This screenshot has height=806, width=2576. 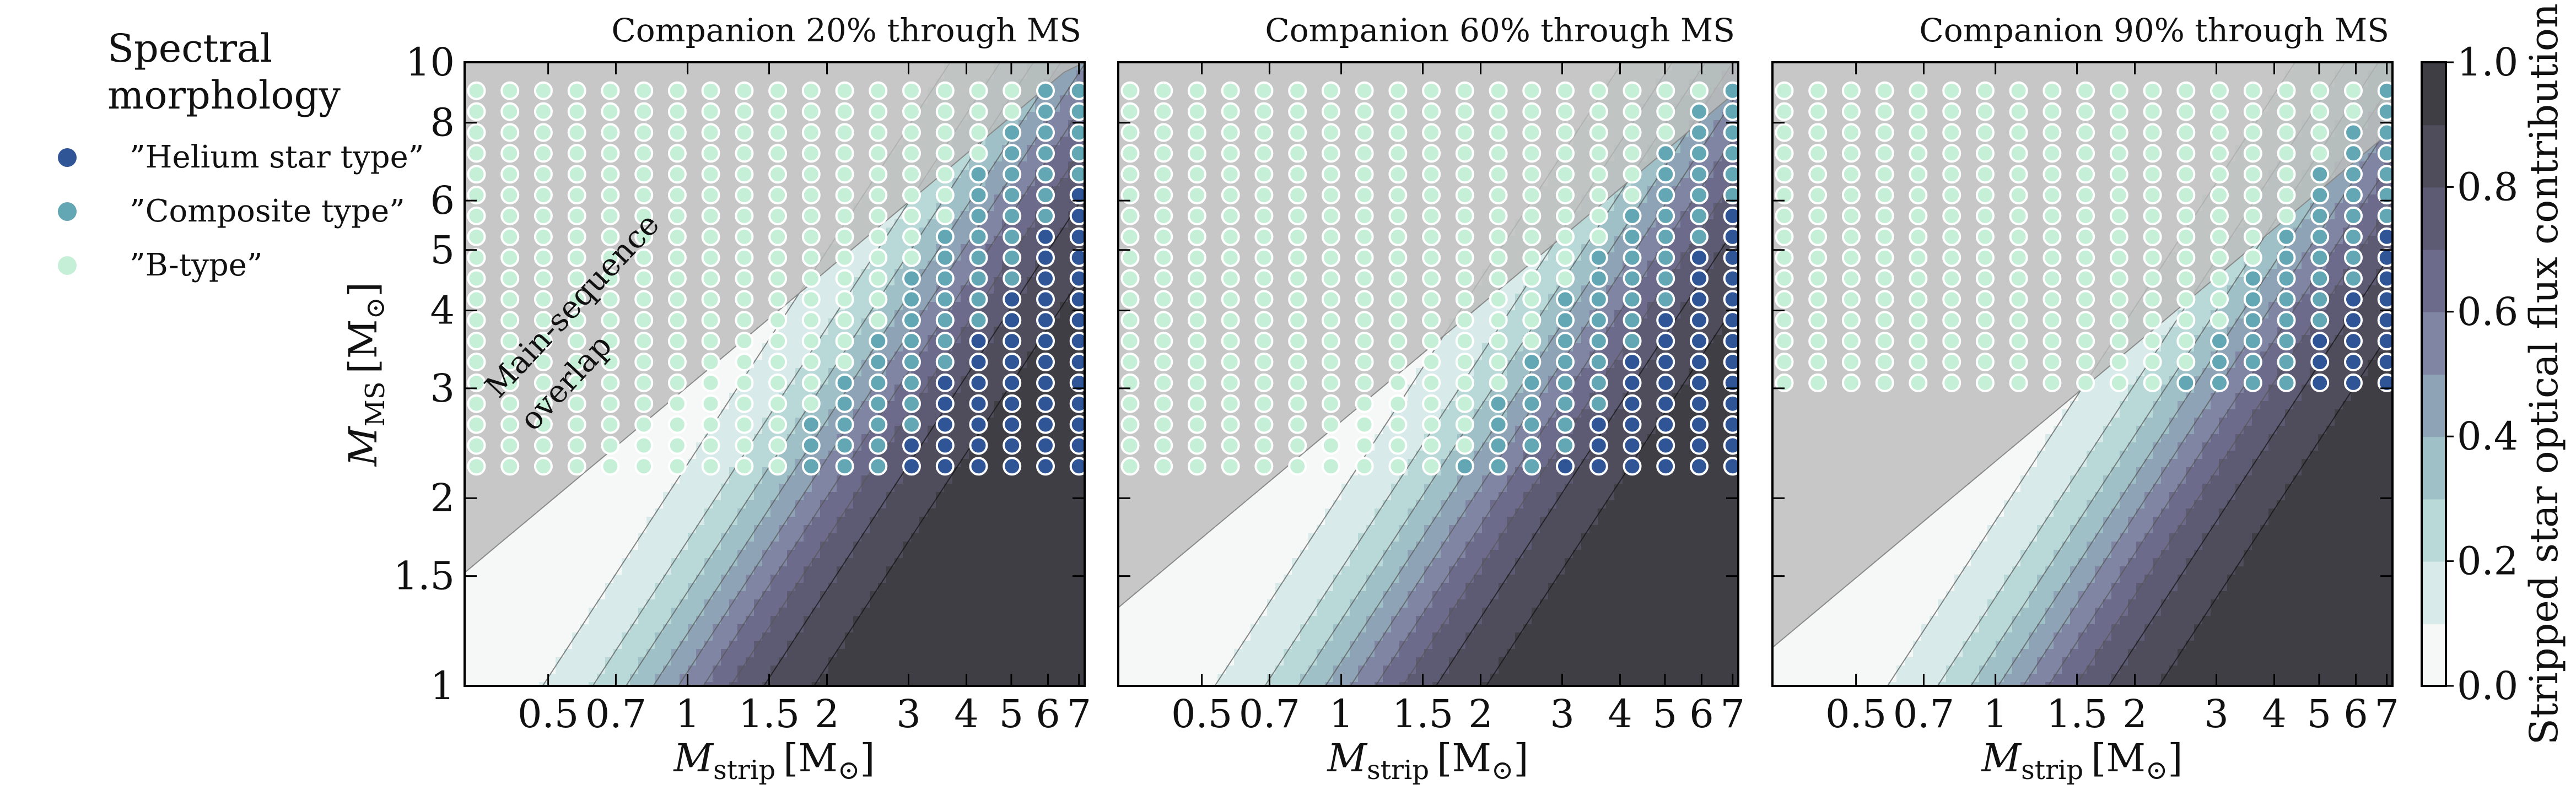 What do you see at coordinates (443, 389) in the screenshot?
I see `y-tick-label: 3` at bounding box center [443, 389].